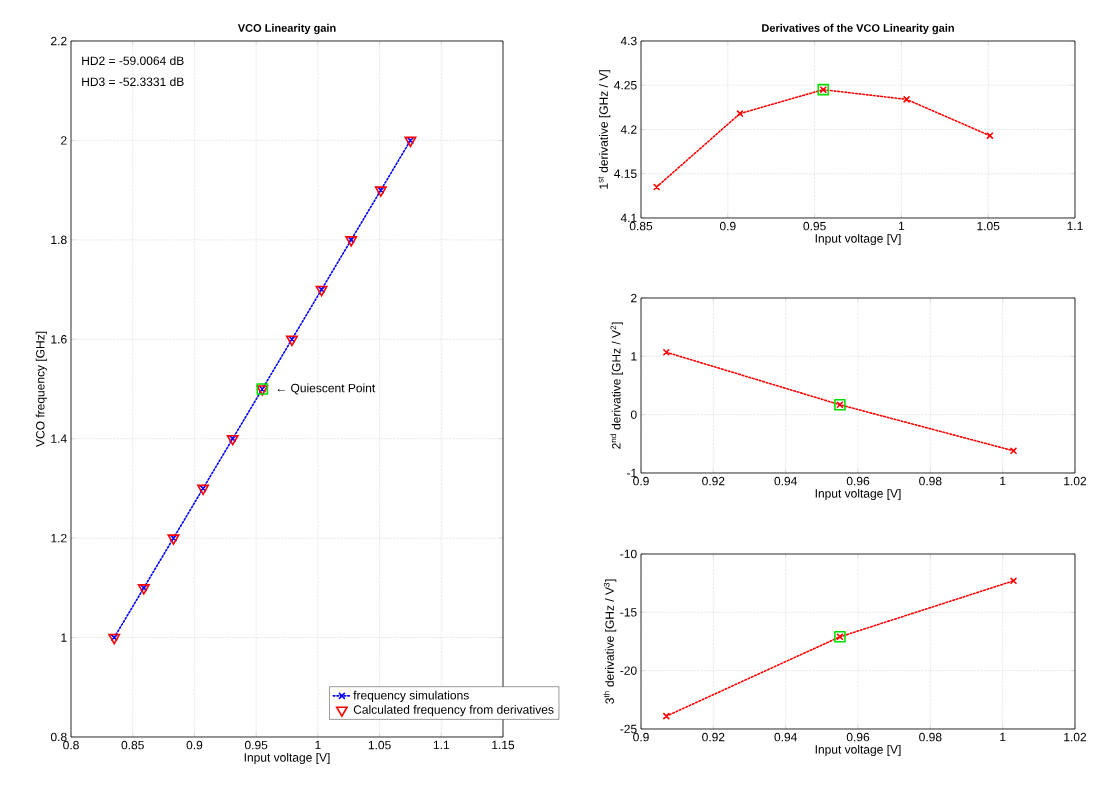 This screenshot has width=1096, height=787. What do you see at coordinates (628, 670) in the screenshot?
I see `y-tick-label: -20` at bounding box center [628, 670].